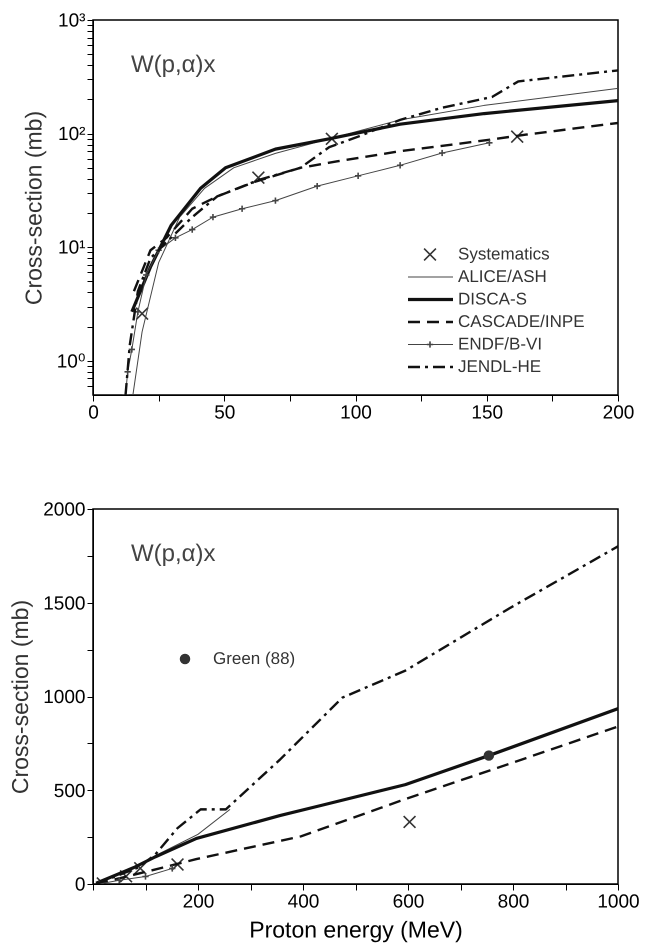 The height and width of the screenshot is (943, 663). Describe the element at coordinates (72, 135) in the screenshot. I see `y-tick-label: 10²` at that location.